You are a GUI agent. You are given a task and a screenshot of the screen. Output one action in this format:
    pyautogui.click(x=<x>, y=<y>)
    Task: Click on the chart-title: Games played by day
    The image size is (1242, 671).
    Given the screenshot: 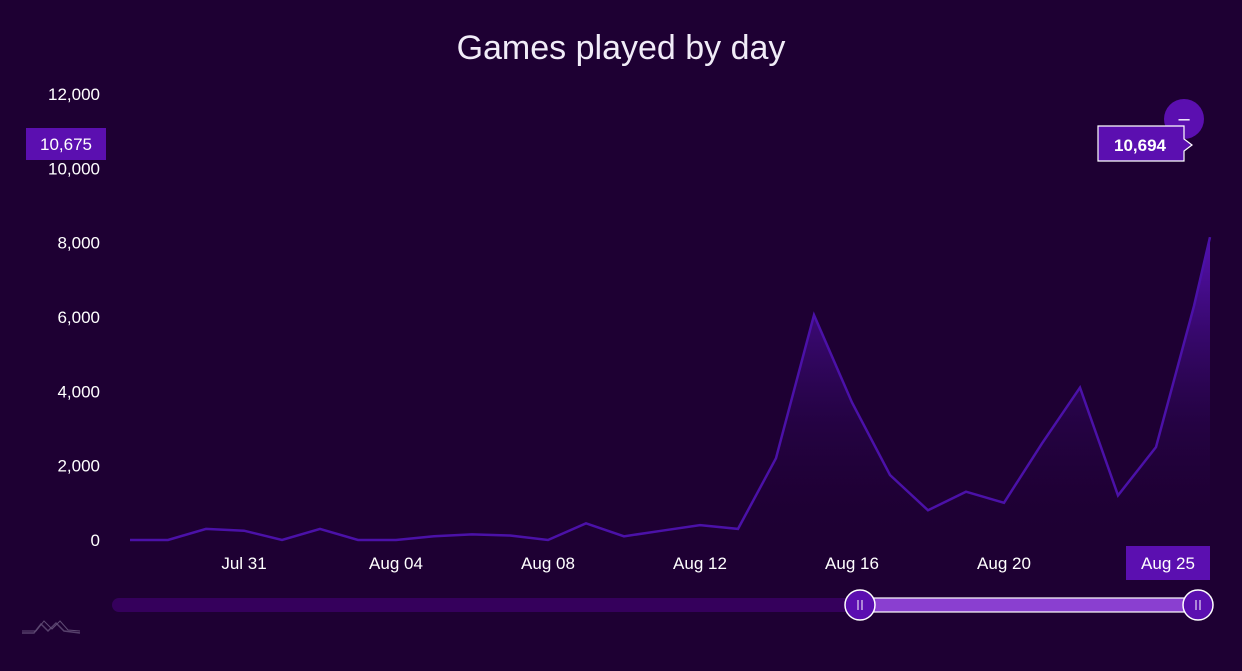 What is the action you would take?
    pyautogui.click(x=621, y=48)
    